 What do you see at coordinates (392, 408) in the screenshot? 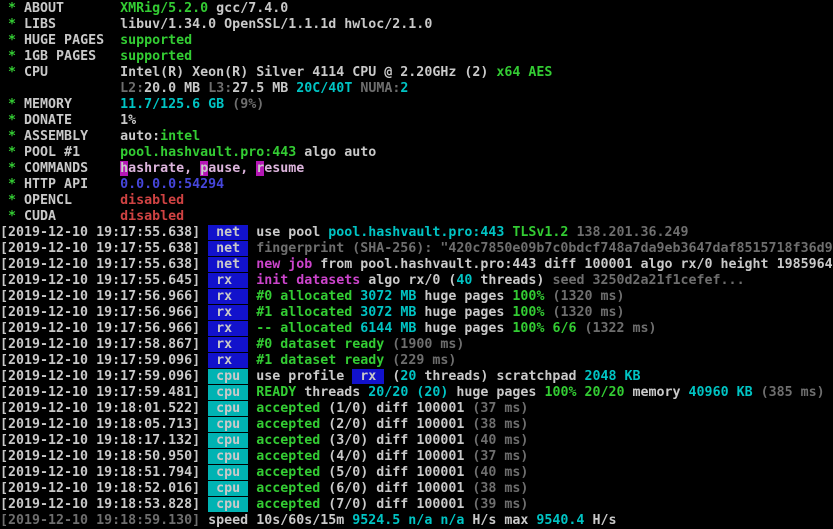
I see `text-segment: (1/0) diff 100001` at bounding box center [392, 408].